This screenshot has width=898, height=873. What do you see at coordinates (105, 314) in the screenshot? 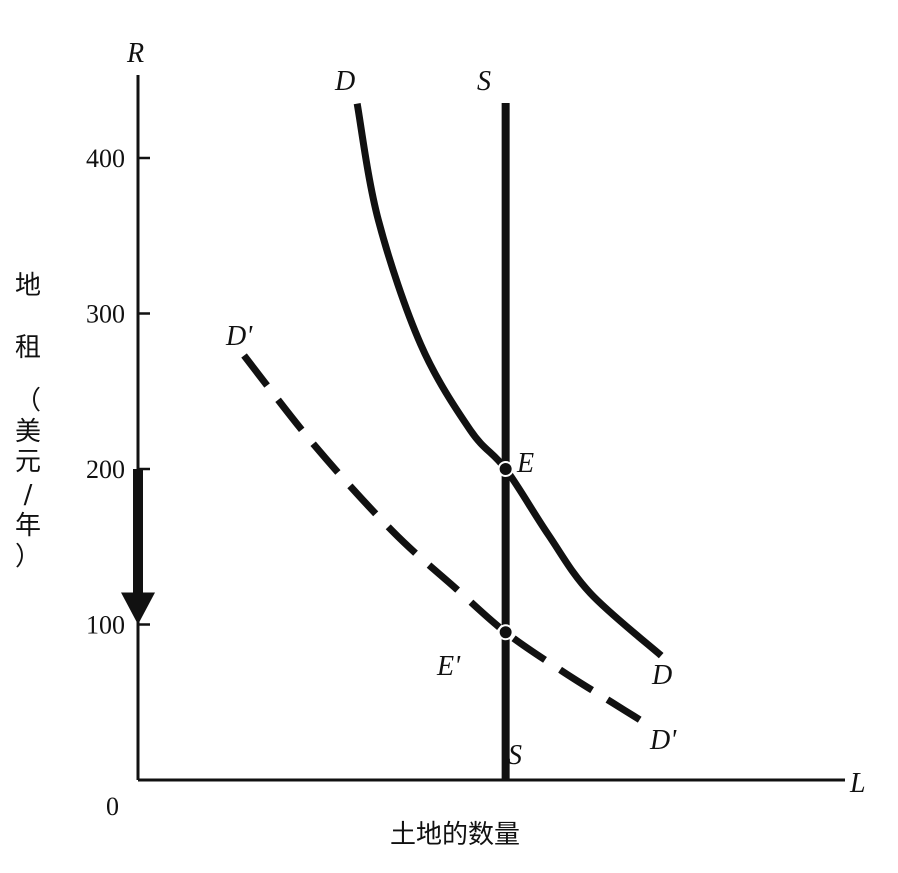
I see `y-tick-label: 300` at bounding box center [105, 314].